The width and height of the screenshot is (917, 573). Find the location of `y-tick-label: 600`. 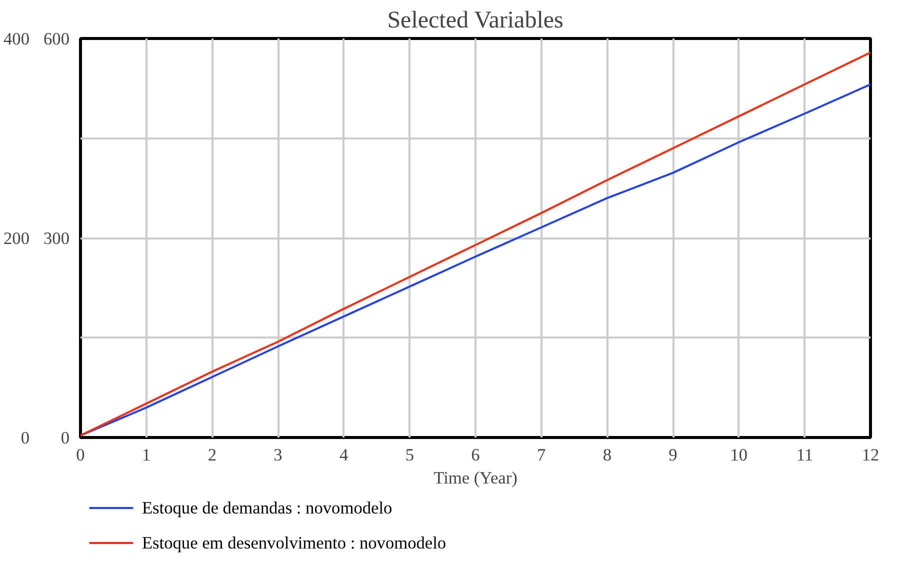

y-tick-label: 600 is located at coordinates (57, 39).